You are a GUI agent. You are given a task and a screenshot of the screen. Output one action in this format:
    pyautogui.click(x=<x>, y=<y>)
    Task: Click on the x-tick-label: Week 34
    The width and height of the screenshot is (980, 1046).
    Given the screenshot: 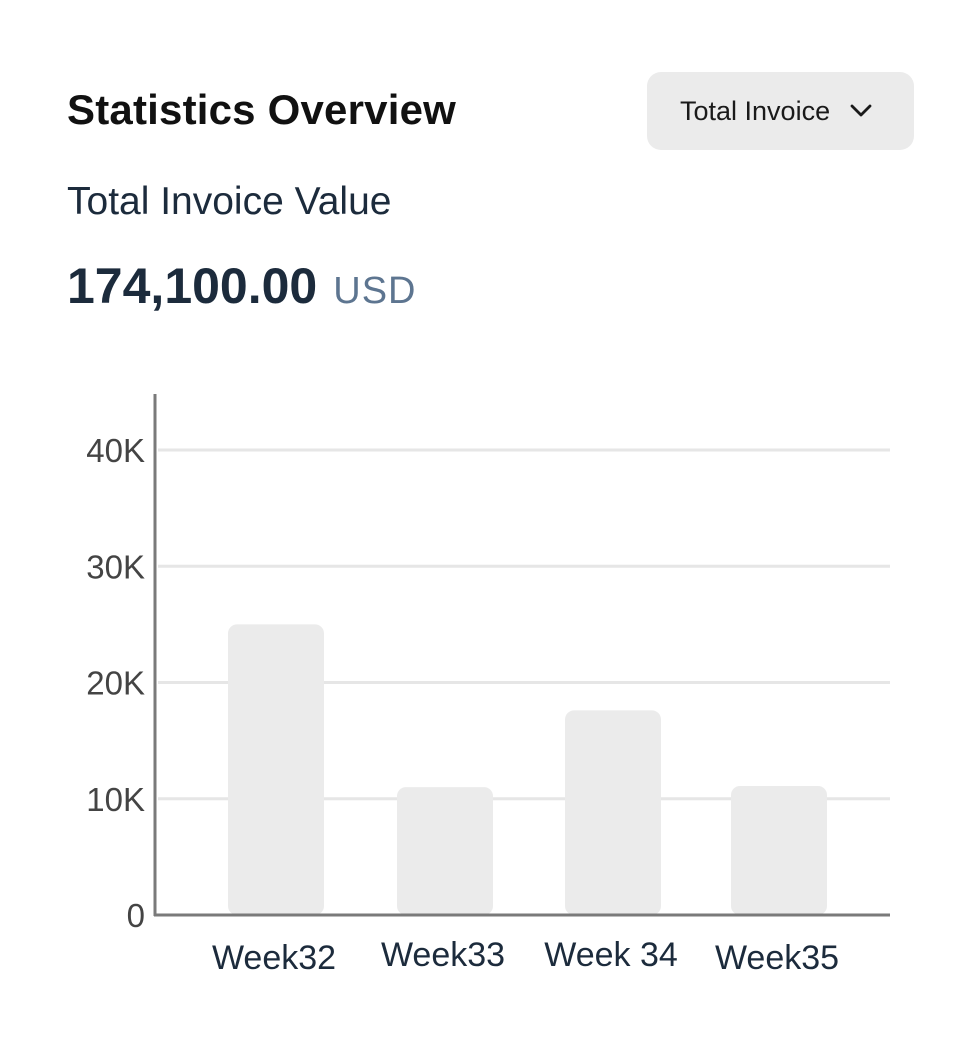 What is the action you would take?
    pyautogui.click(x=611, y=955)
    